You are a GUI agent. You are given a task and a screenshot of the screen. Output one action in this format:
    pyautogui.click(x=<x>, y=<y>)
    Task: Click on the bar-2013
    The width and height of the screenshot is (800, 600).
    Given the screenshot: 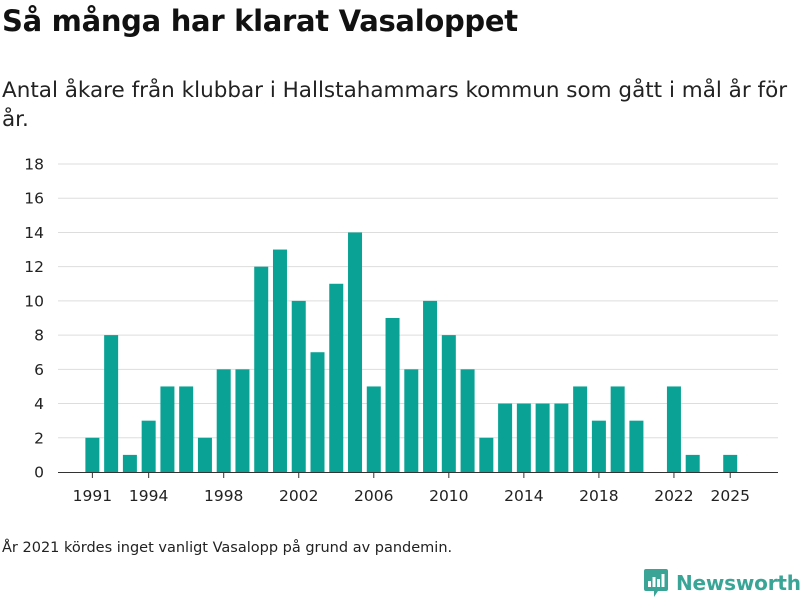 What is the action you would take?
    pyautogui.click(x=505, y=437)
    